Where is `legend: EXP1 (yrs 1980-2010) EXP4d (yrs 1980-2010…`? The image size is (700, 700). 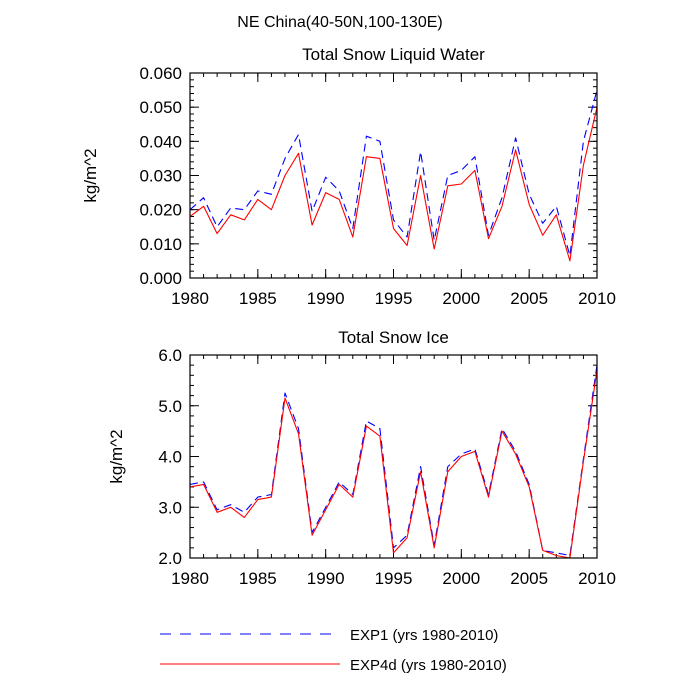 legend: EXP1 (yrs 1980-2010) EXP4d (yrs 1980-2010… is located at coordinates (333, 650).